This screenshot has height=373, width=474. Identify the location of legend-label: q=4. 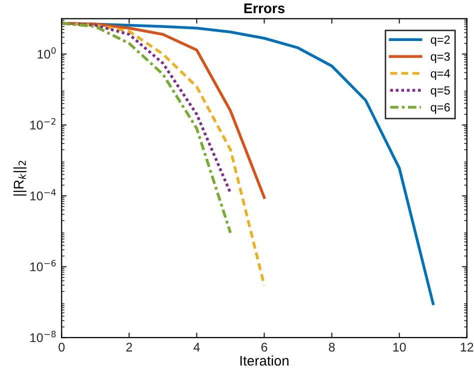
(440, 74).